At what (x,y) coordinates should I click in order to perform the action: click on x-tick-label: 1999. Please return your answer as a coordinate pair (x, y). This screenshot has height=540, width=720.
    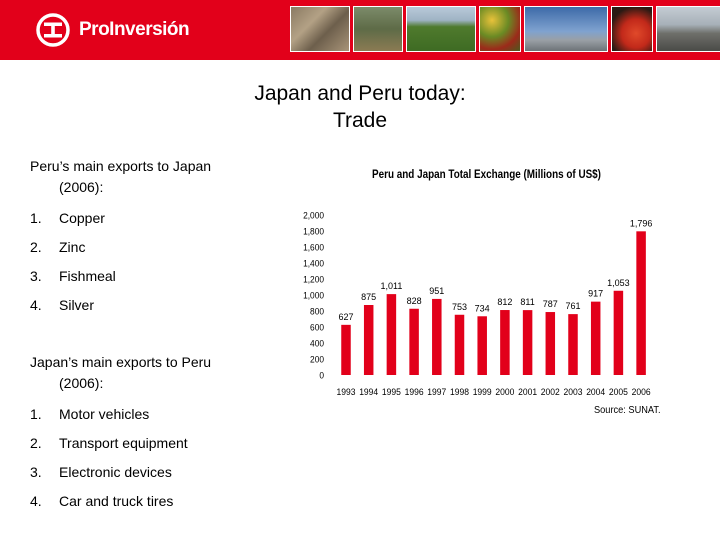
    Looking at the image, I should click on (482, 392).